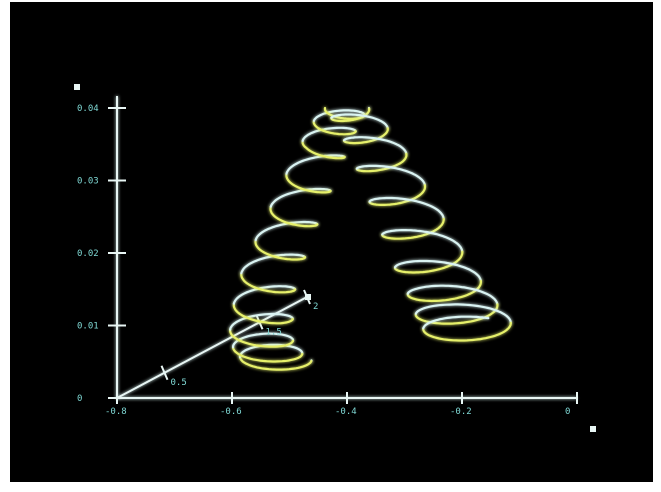 This screenshot has width=661, height=492. Describe the element at coordinates (116, 412) in the screenshot. I see `x-tick-label: -0.8` at that location.